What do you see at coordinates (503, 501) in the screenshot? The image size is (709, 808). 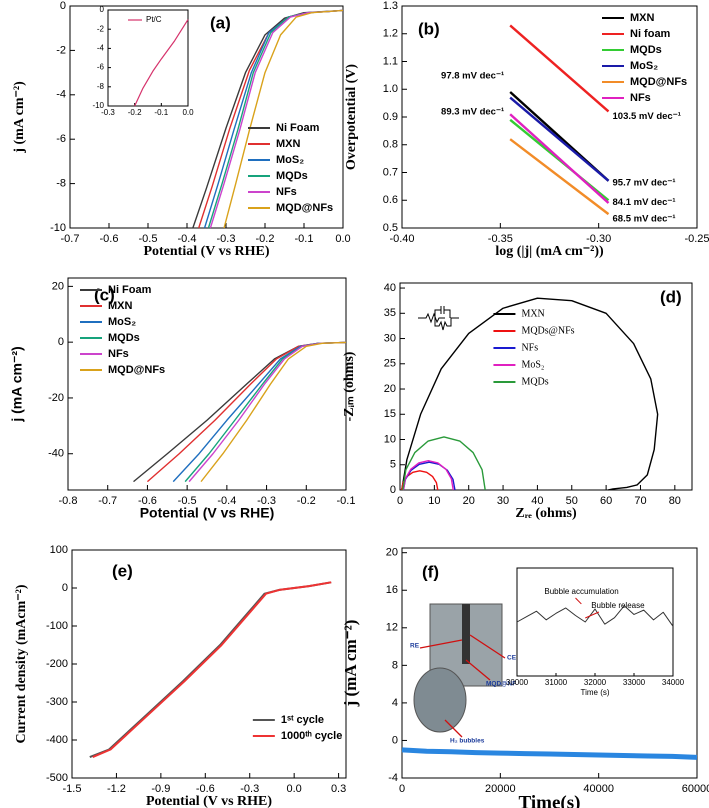 I see `x-tick-label: 30` at bounding box center [503, 501].